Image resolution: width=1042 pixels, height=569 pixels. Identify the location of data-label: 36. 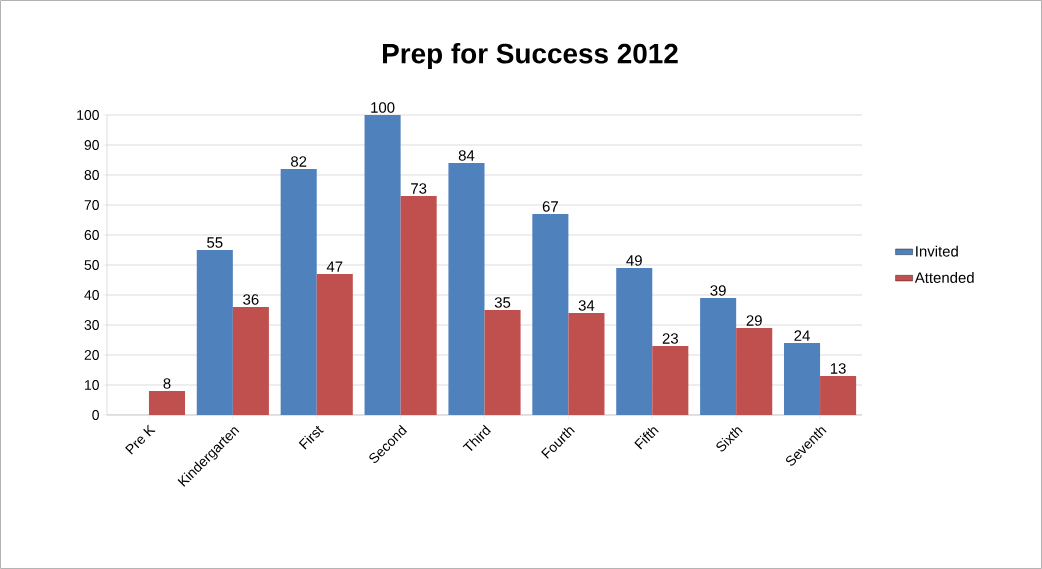
(251, 299).